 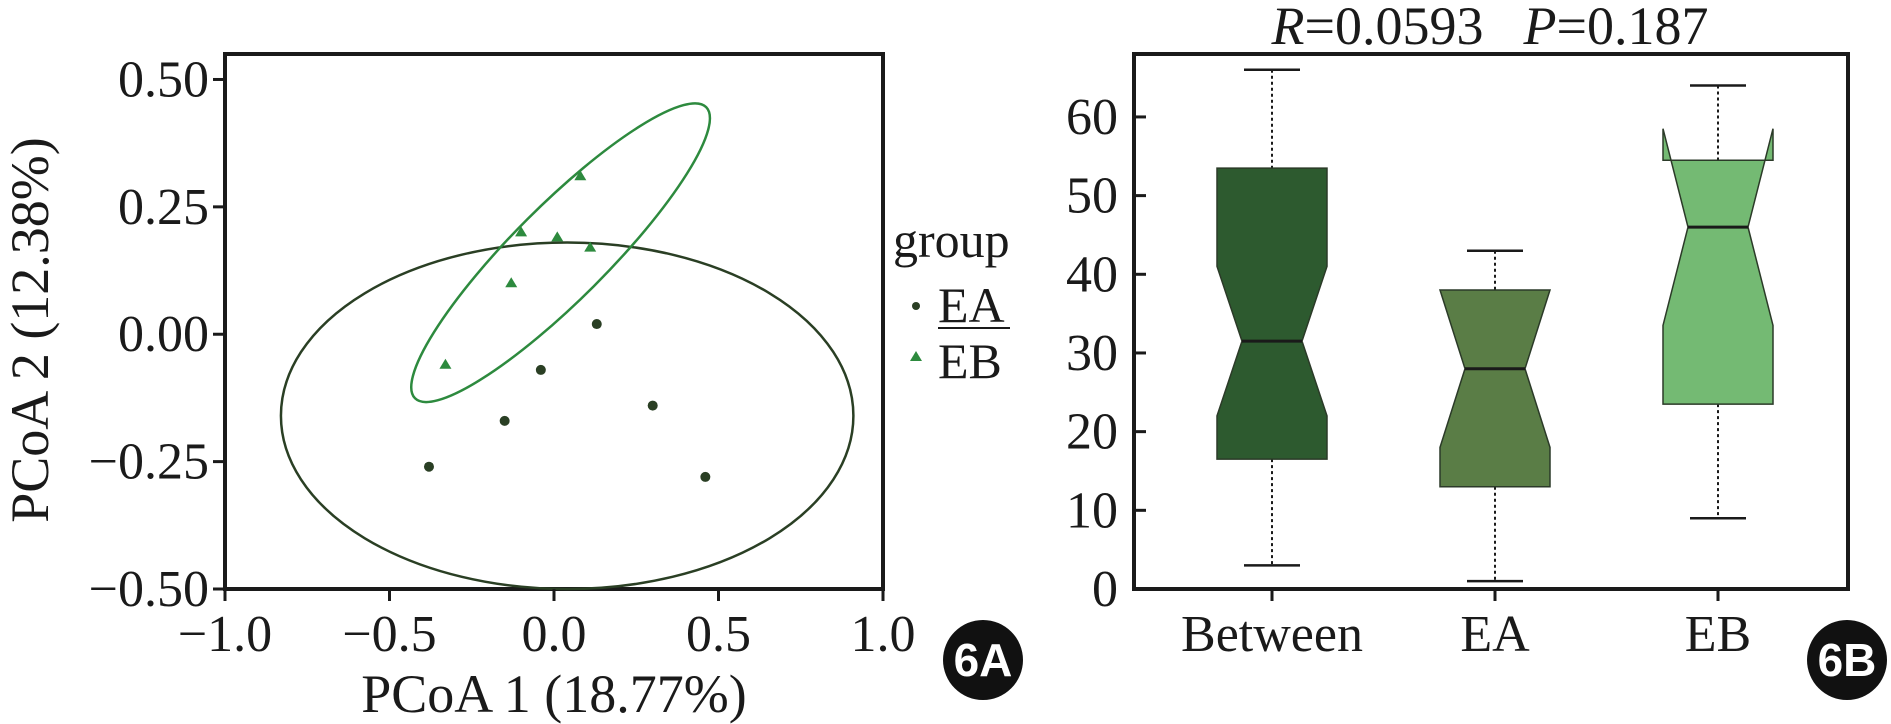 What do you see at coordinates (883, 634) in the screenshot?
I see `pcoa-x-tick-label: 1.0` at bounding box center [883, 634].